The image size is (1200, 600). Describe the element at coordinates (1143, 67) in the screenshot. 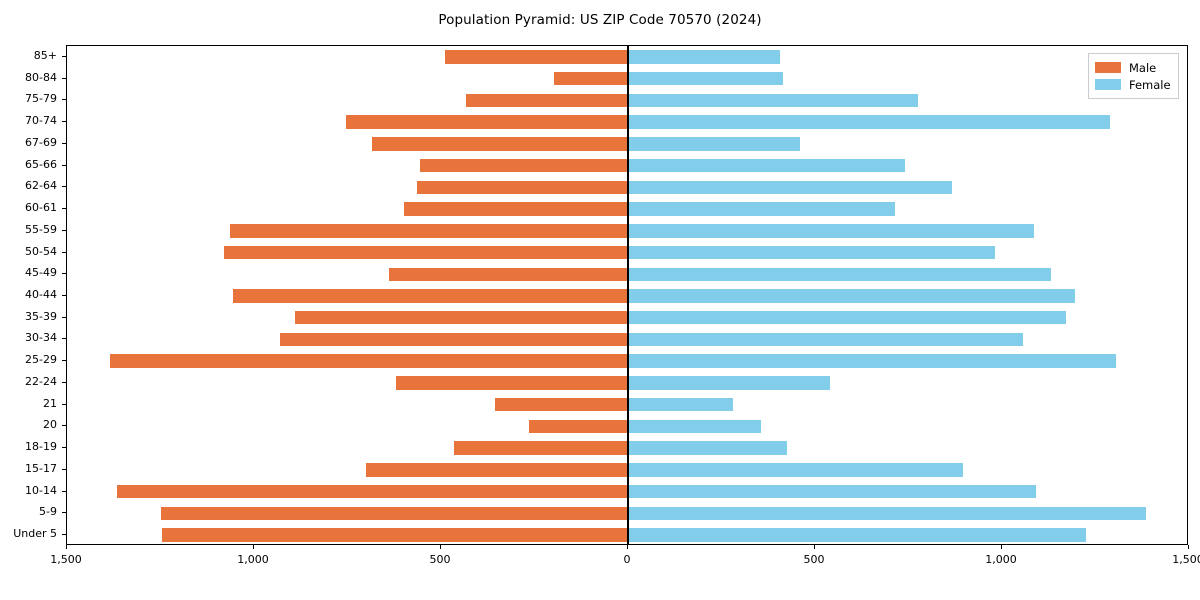

I see `legend-label-male: Male` at that location.